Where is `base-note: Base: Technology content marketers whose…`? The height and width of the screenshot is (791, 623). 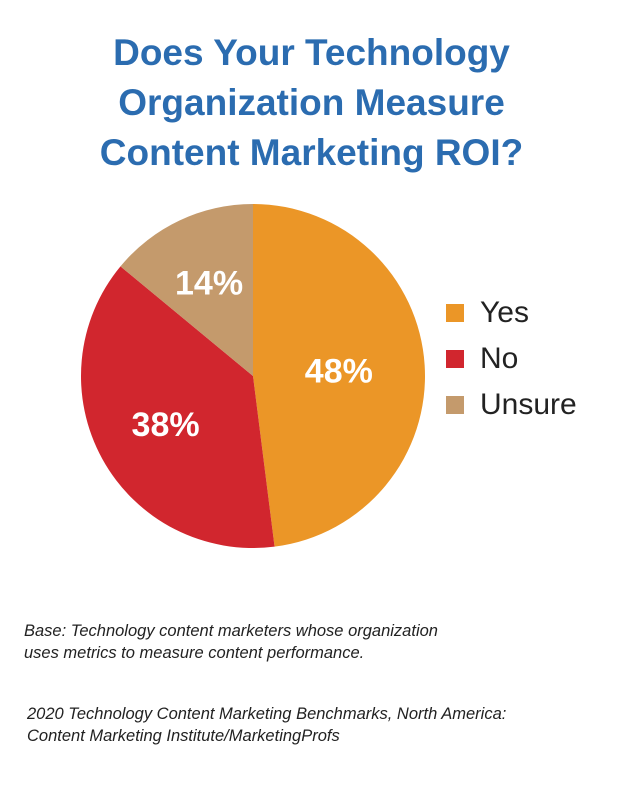
base-note: Base: Technology content marketers whose… is located at coordinates (231, 642).